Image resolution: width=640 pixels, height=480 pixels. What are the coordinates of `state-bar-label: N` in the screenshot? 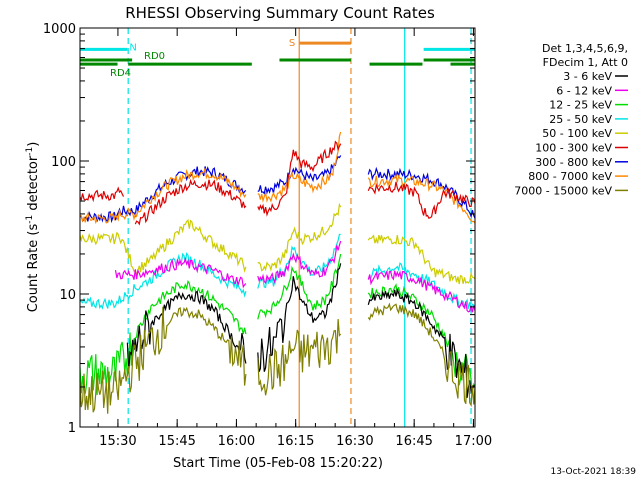 It's located at (132, 47).